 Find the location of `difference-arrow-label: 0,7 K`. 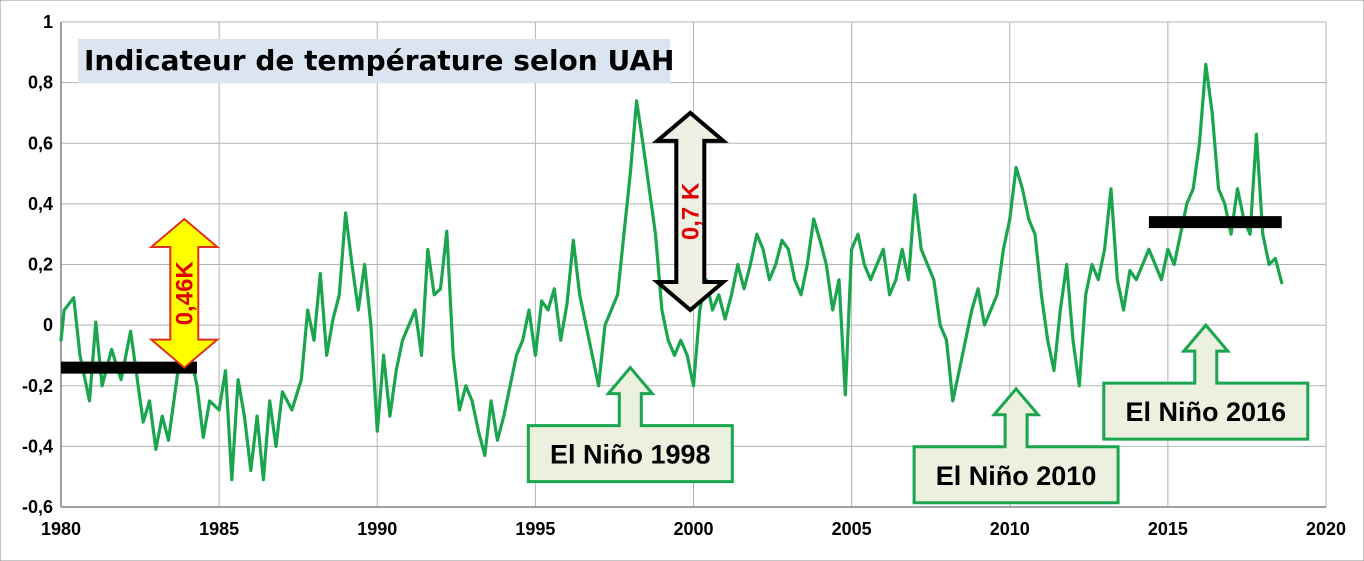

difference-arrow-label: 0,7 K is located at coordinates (690, 211).